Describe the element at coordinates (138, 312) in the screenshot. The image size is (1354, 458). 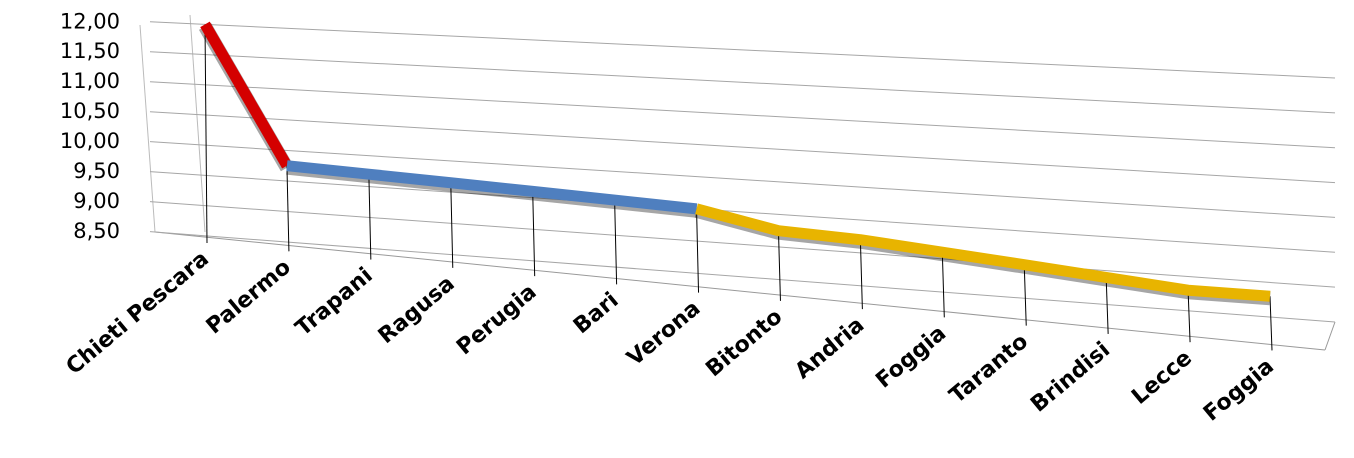
I see `x-tick-label: Chieti Pescara` at that location.